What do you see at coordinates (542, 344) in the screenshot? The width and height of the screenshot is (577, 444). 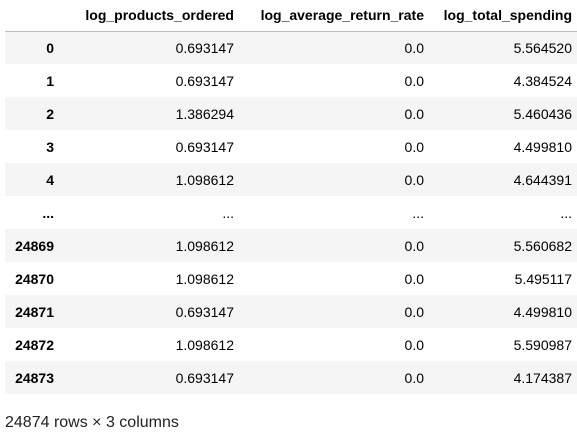 I see `cell-log-total-spending: 5.590987` at bounding box center [542, 344].